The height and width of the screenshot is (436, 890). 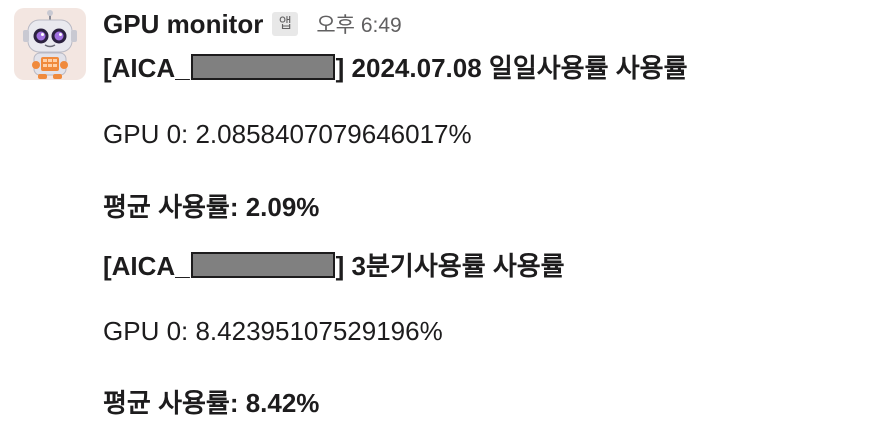 I want to click on daily-average-usage: 평균 사용률: 2.09%, so click(x=211, y=207).